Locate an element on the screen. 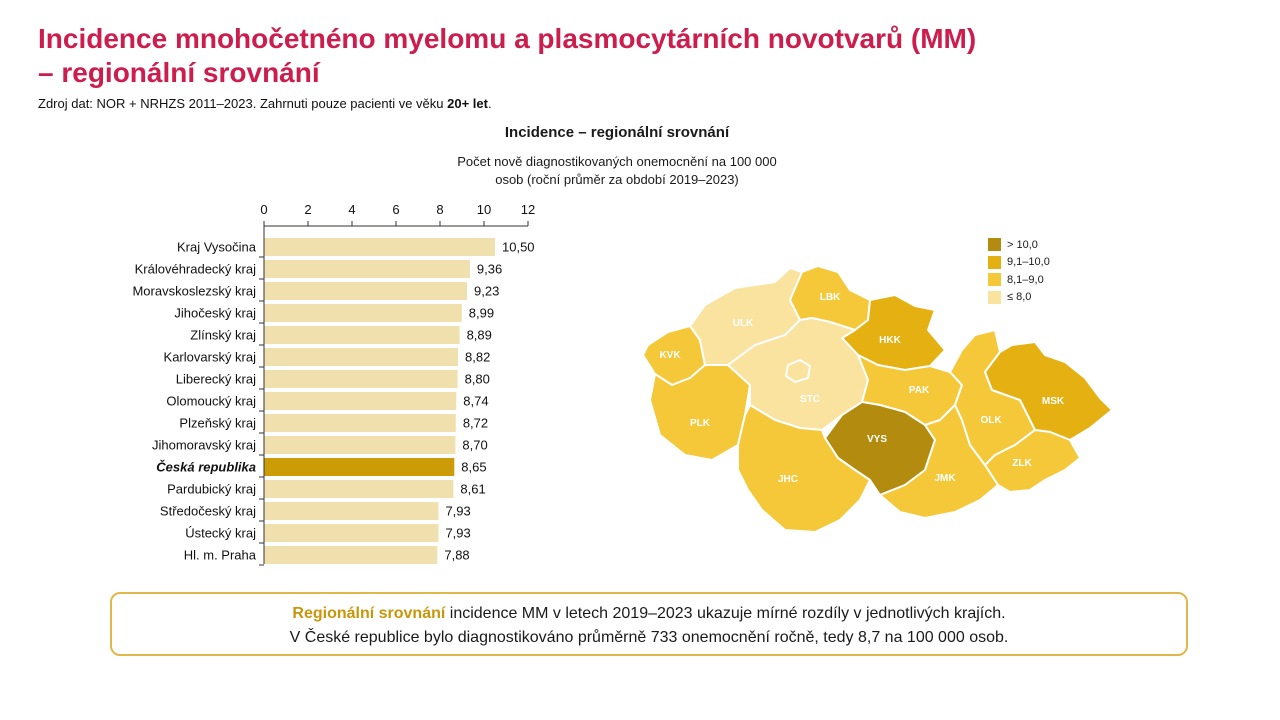  legend-label: > 10,0 is located at coordinates (1022, 244).